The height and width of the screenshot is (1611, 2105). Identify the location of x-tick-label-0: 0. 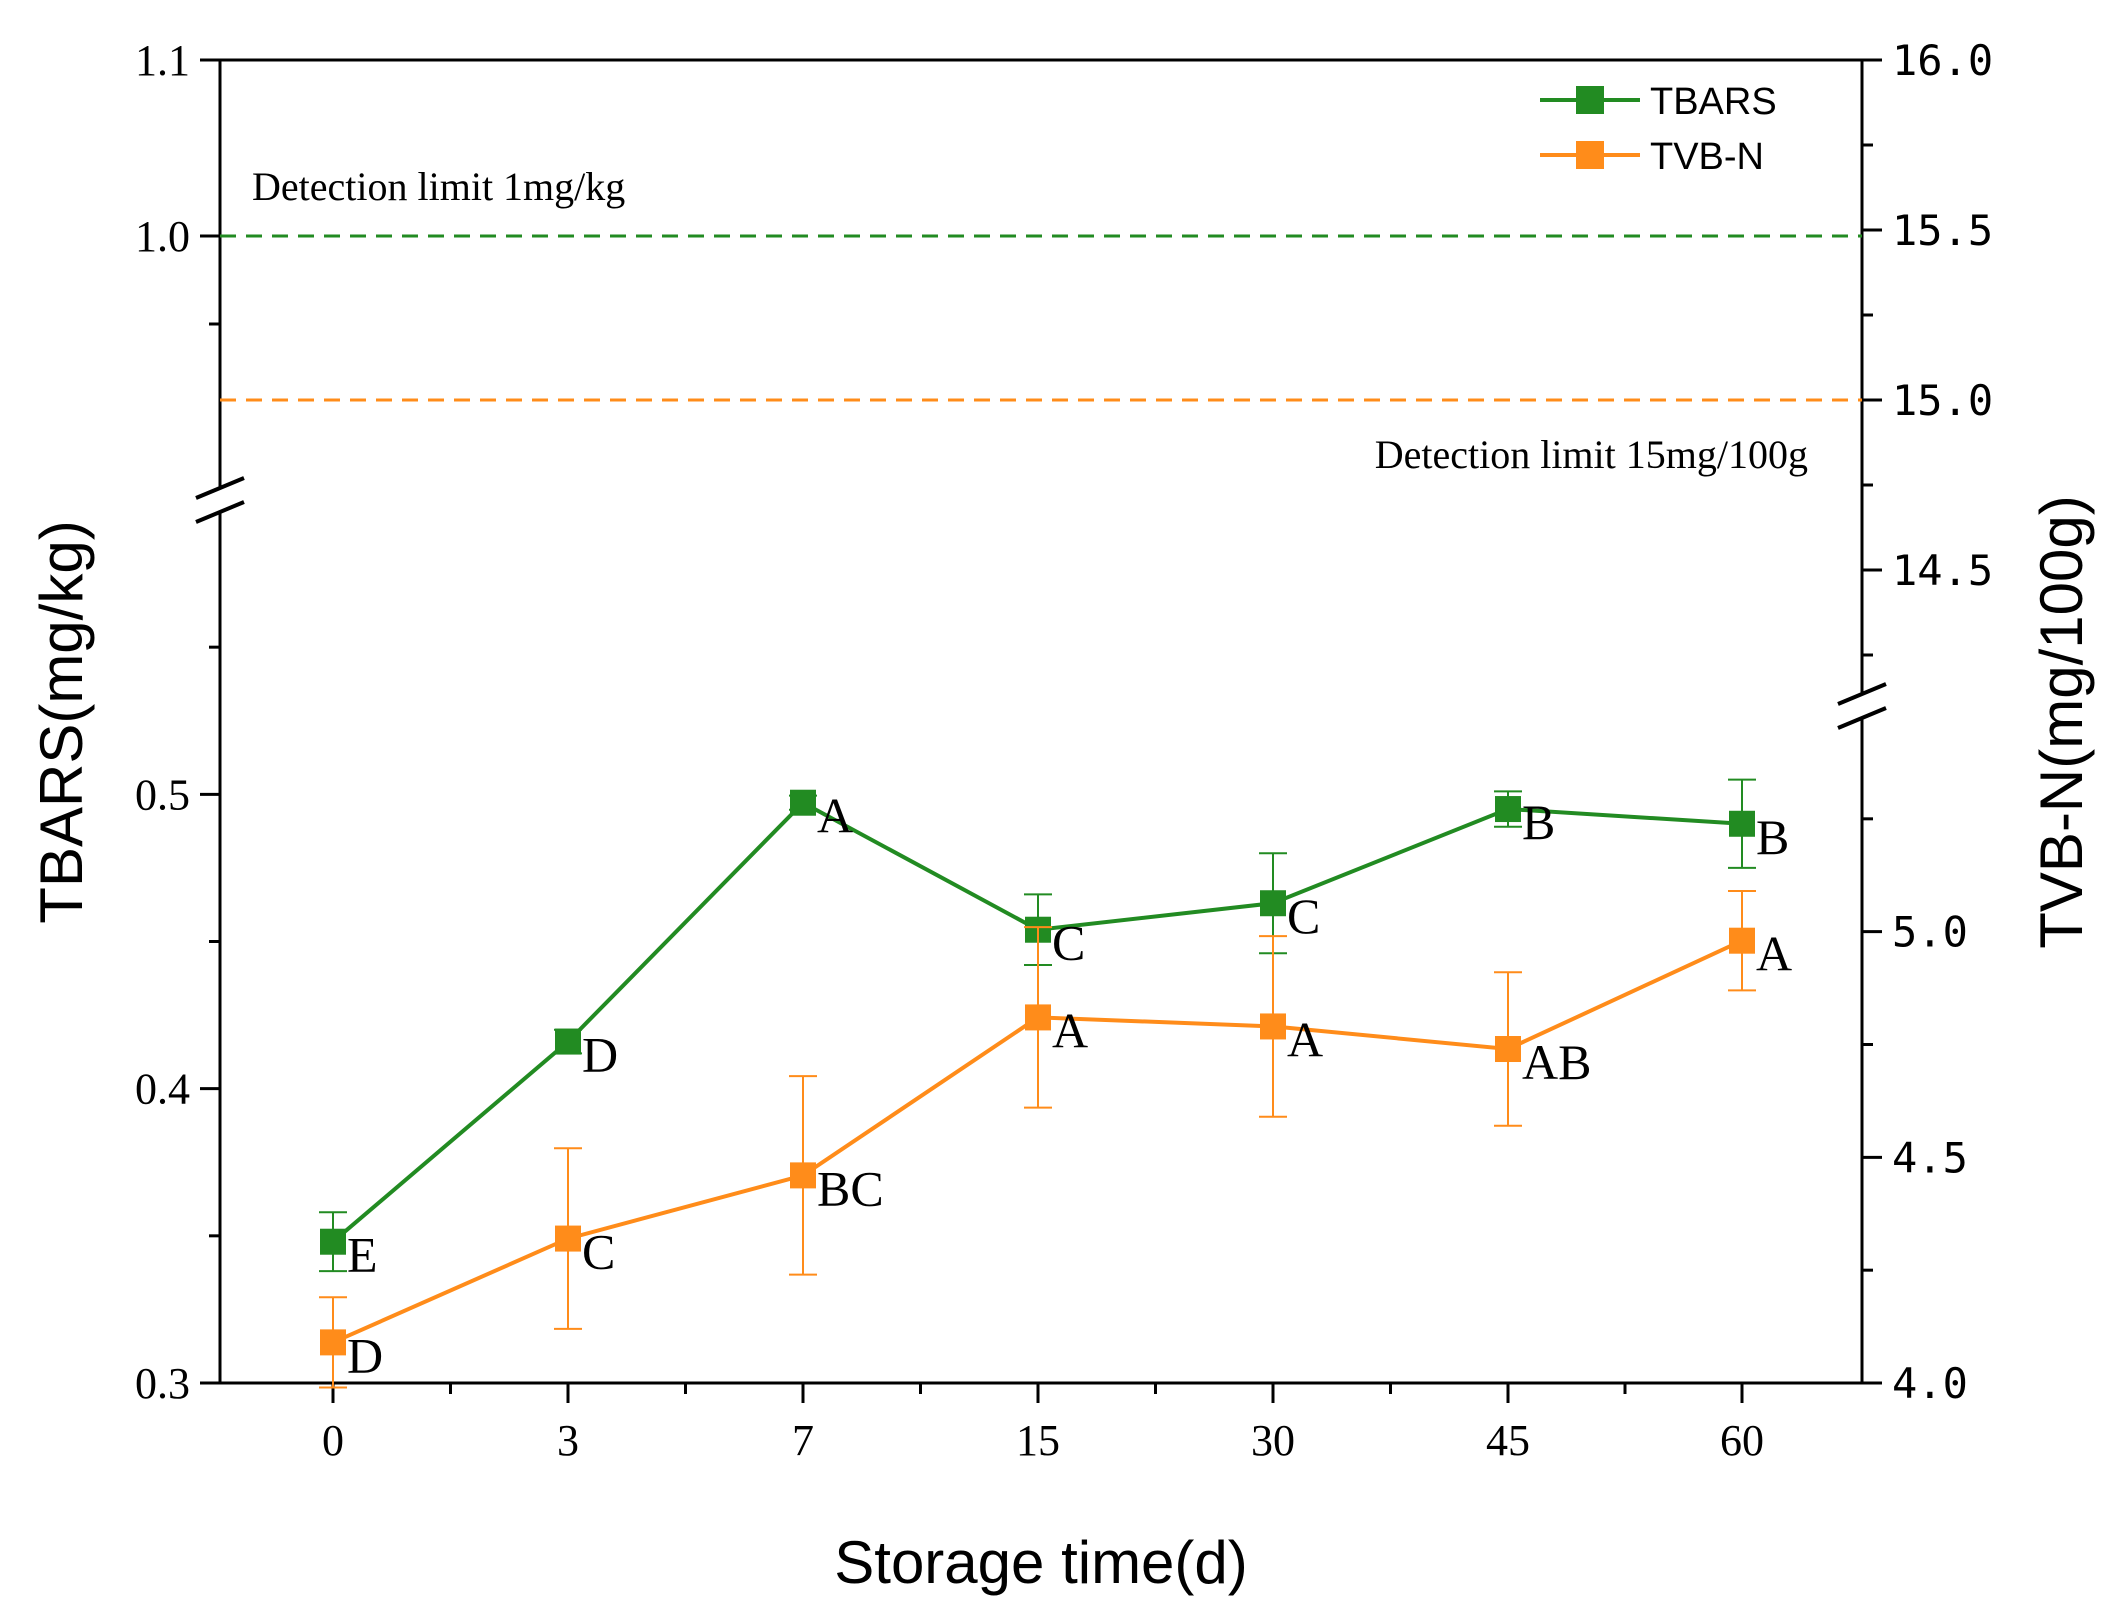
(333, 1440).